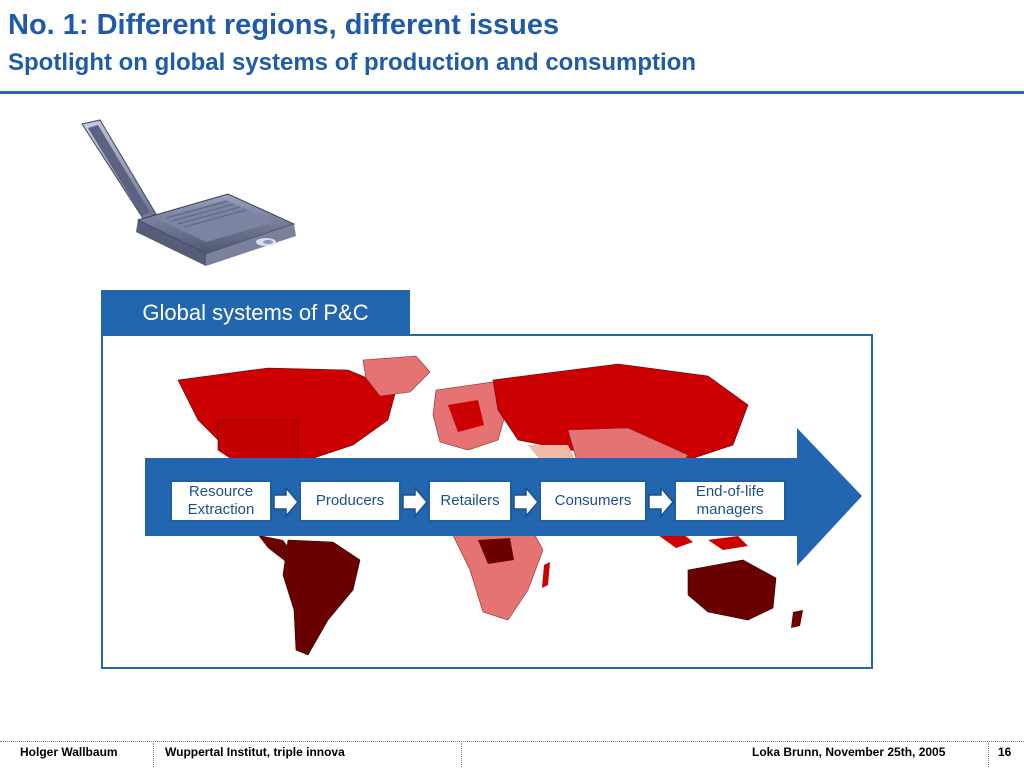 The height and width of the screenshot is (768, 1024). I want to click on stage-label-line2: managers, so click(730, 509).